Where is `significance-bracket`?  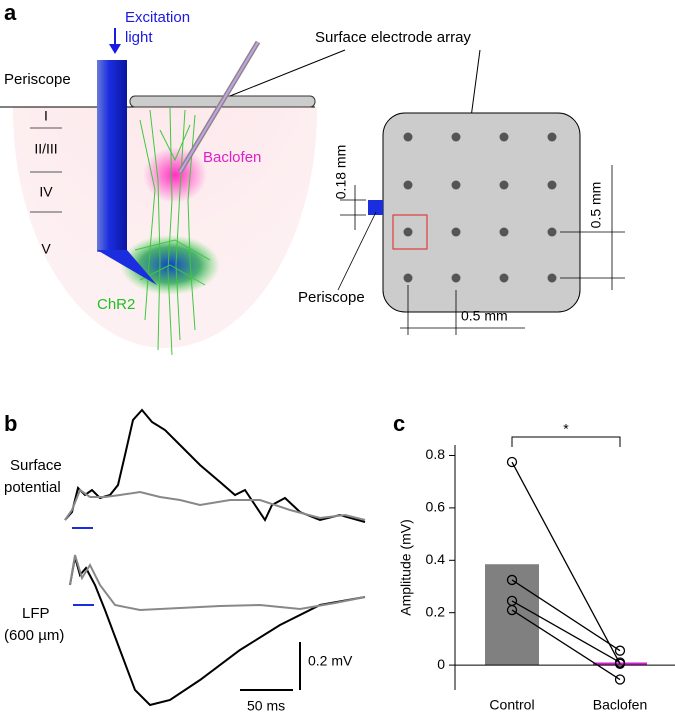
significance-bracket is located at coordinates (566, 441).